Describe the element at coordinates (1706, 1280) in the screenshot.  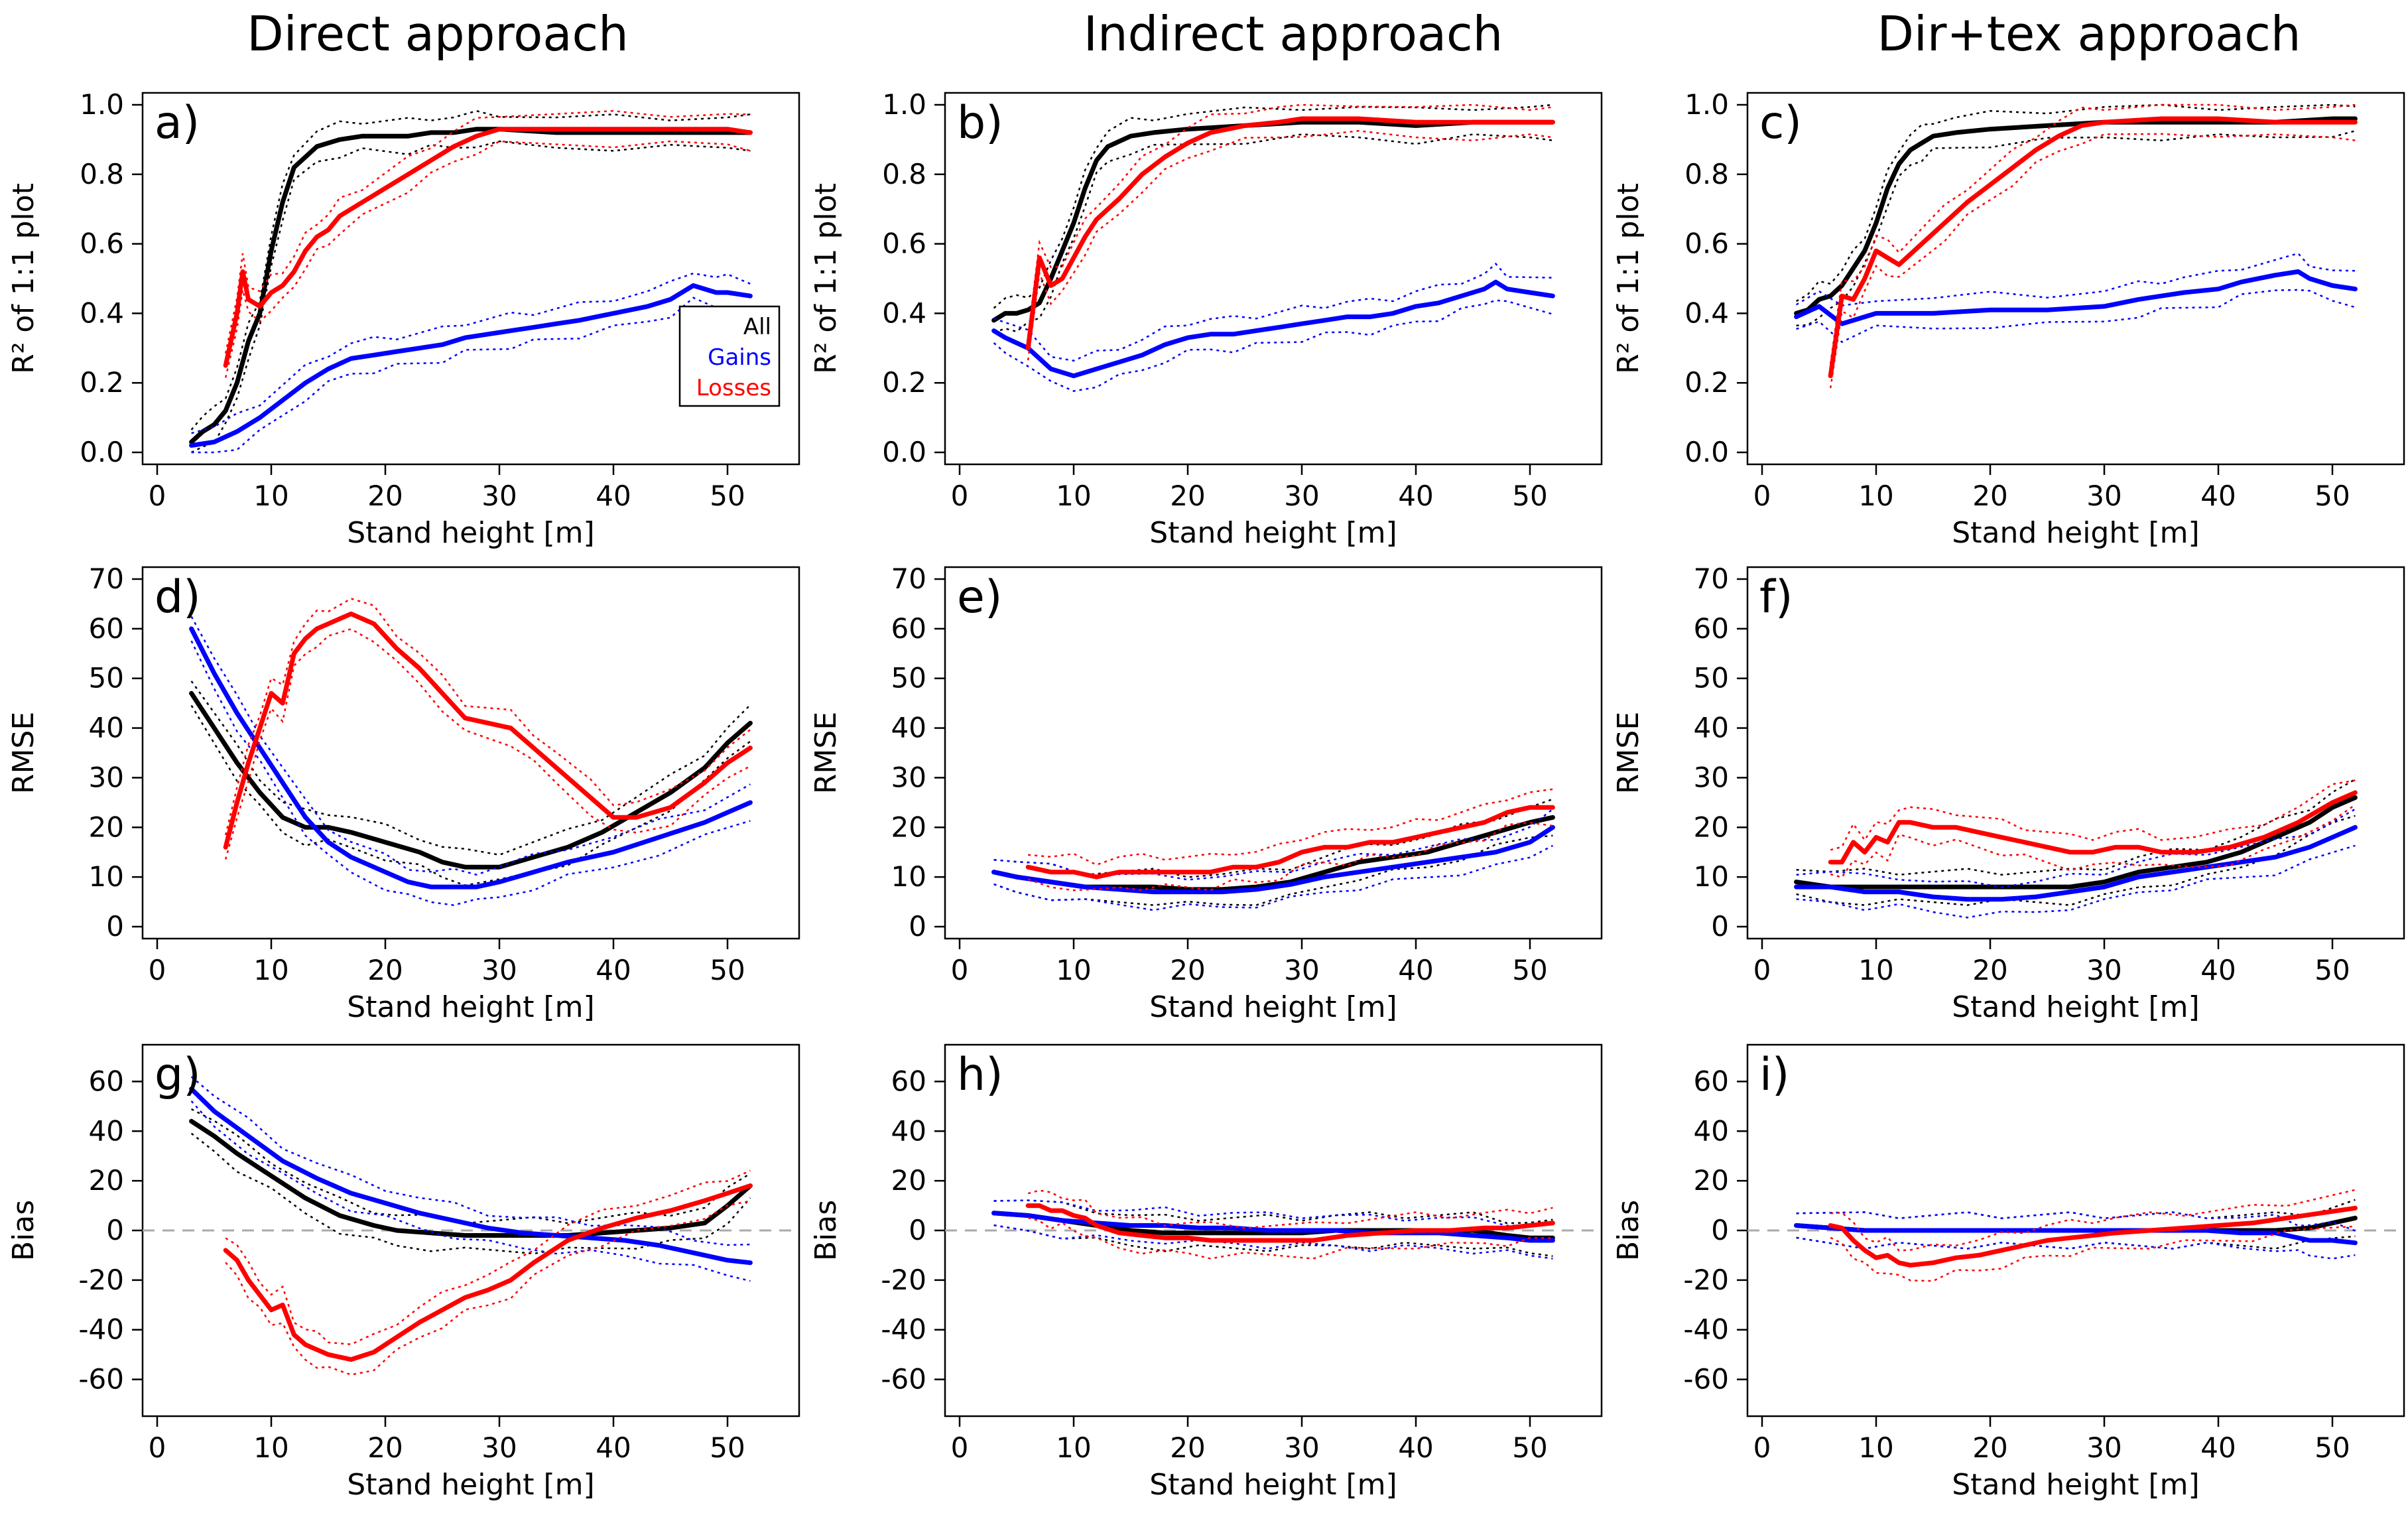
I see `y-tick-label: -20` at that location.